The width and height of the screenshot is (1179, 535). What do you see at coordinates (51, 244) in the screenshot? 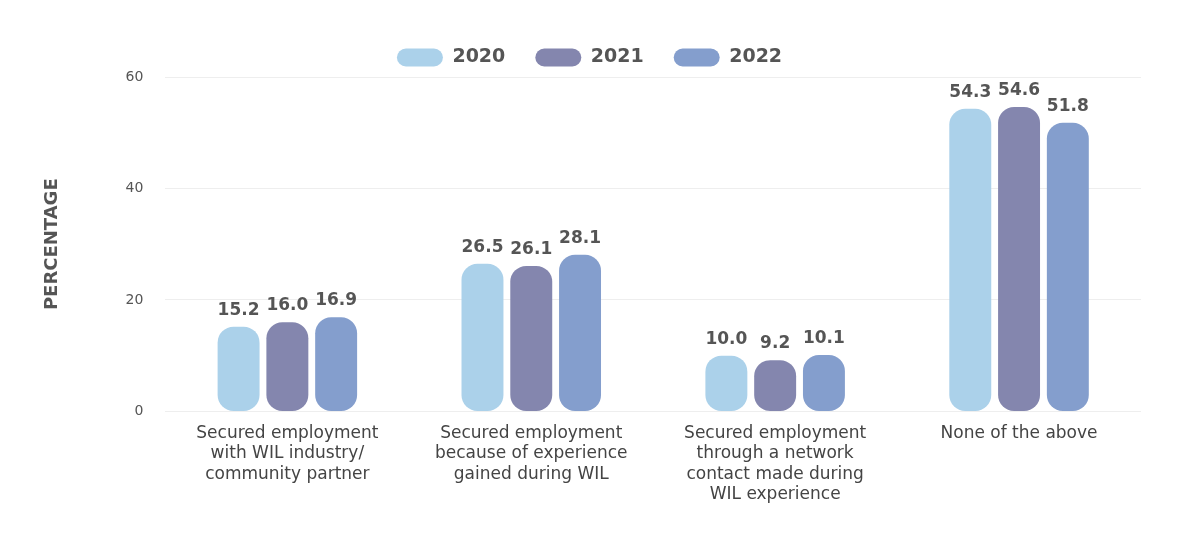
I see `y-axis-title: PERCENTAGE` at bounding box center [51, 244].